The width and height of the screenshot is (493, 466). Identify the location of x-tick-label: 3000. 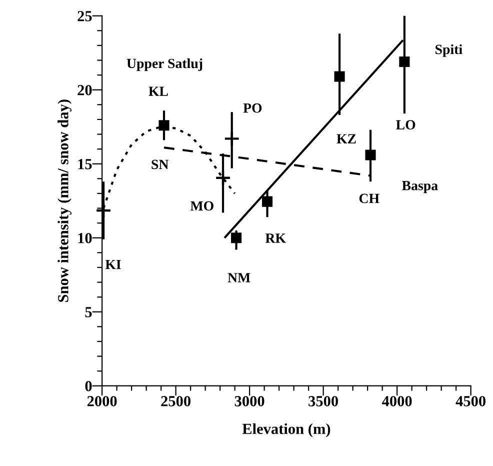
(249, 401).